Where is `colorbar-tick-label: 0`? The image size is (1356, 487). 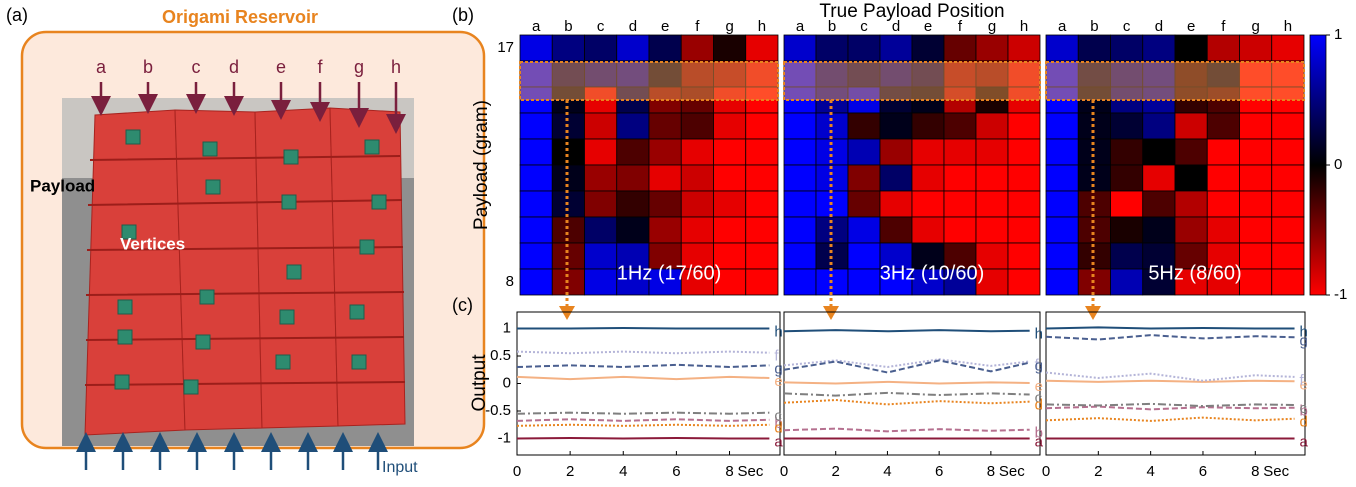
colorbar-tick-label: 0 is located at coordinates (1338, 164).